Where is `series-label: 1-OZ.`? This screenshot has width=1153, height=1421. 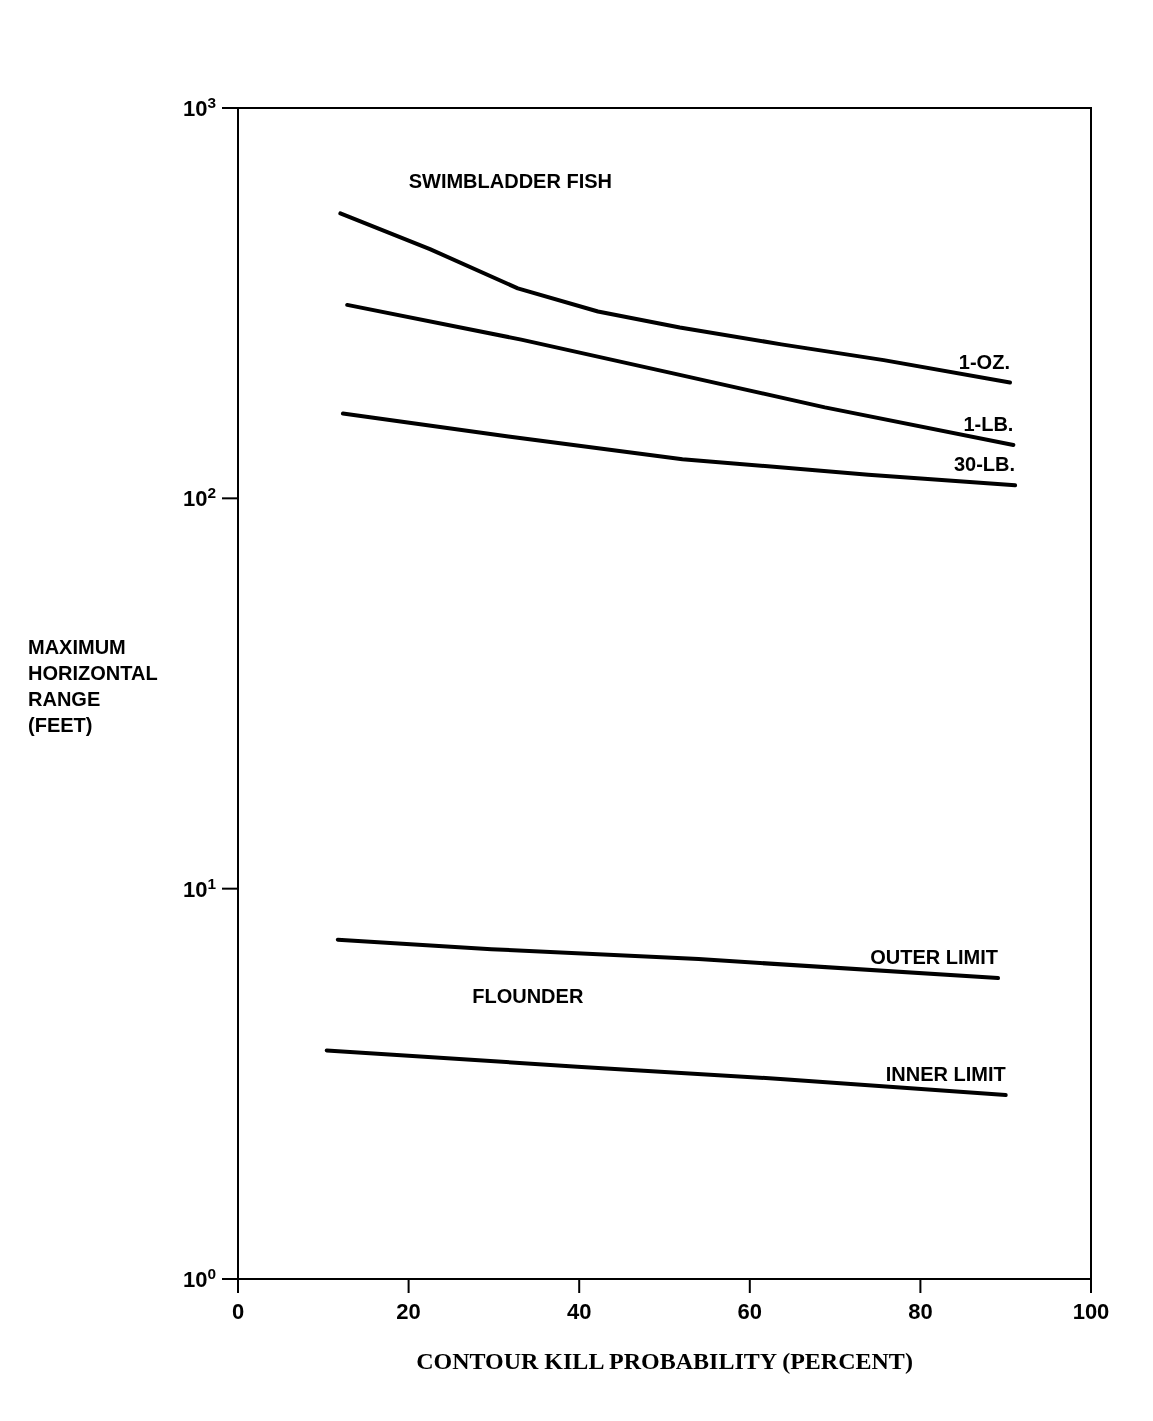
series-label: 1-OZ. is located at coordinates (984, 361).